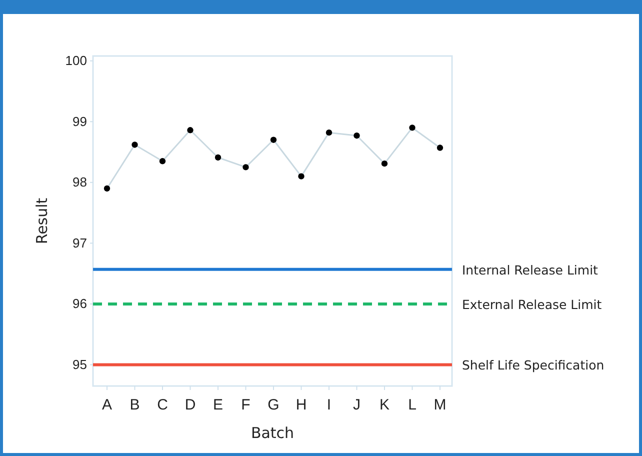 This screenshot has height=456, width=642. Describe the element at coordinates (272, 433) in the screenshot. I see `x-axis-title: Batch` at that location.